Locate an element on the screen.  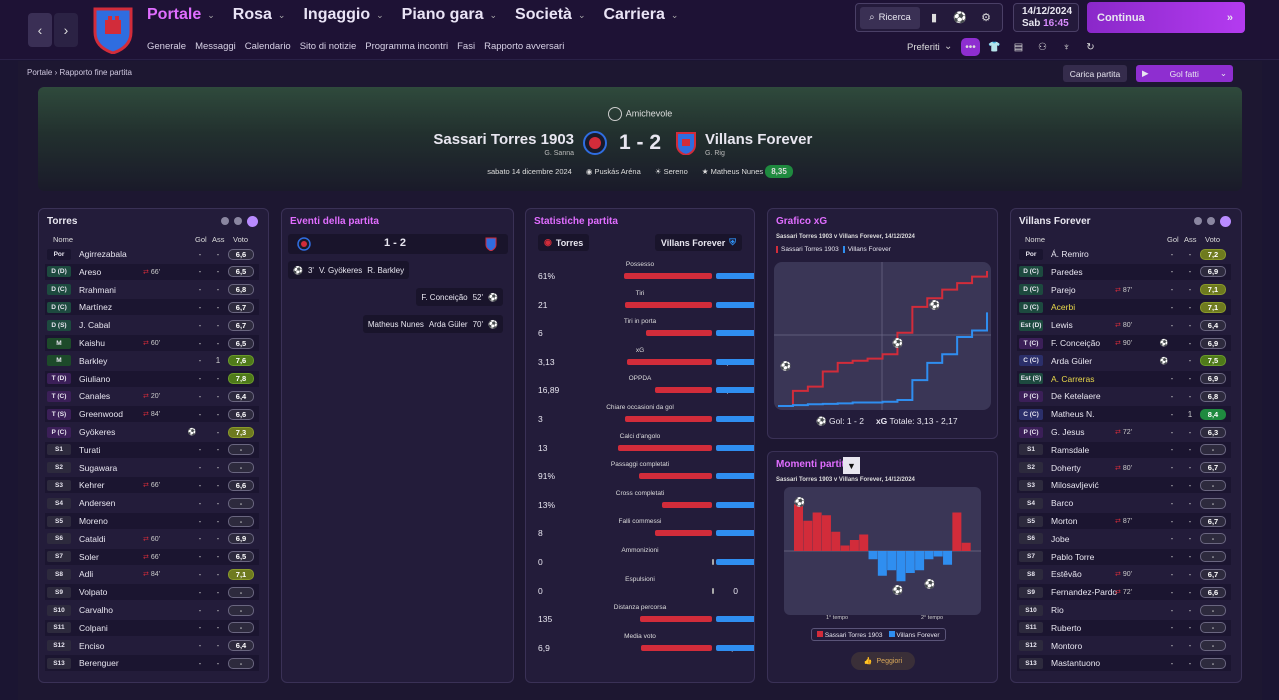
table-row: S1 Turati - - - is located at coordinates (152, 449).